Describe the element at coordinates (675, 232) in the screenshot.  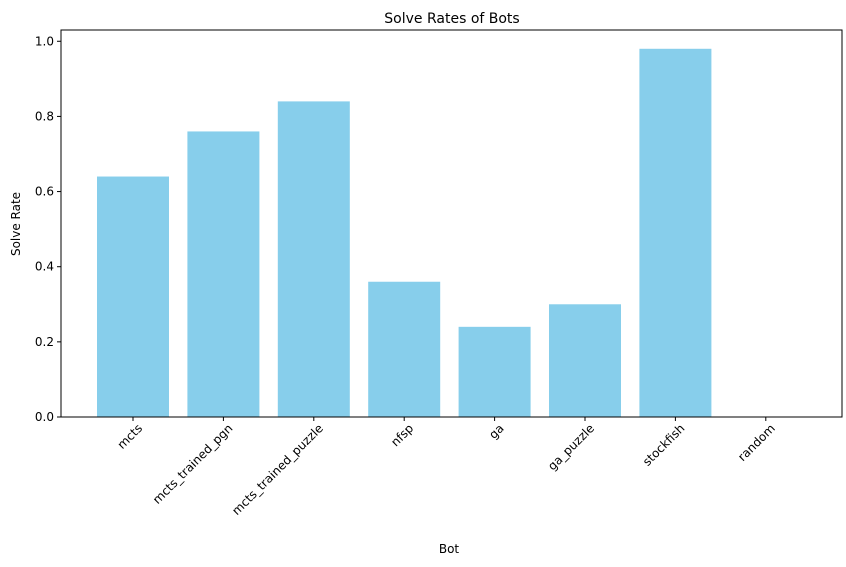
I see `bar-stockfish` at that location.